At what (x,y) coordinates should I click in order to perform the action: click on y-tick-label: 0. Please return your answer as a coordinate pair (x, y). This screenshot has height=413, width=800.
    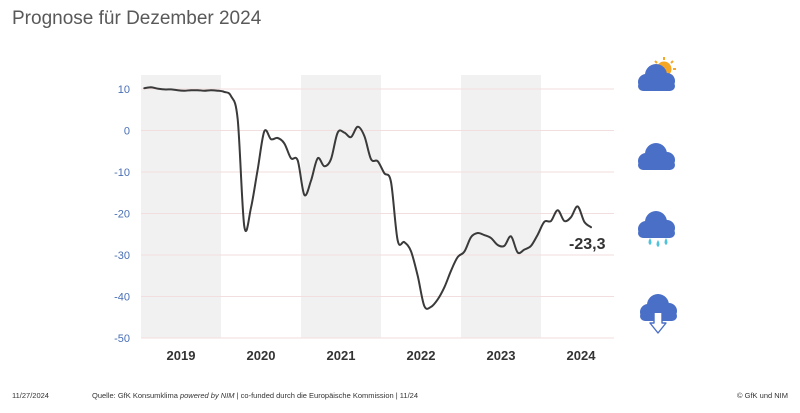
    Looking at the image, I should click on (127, 132).